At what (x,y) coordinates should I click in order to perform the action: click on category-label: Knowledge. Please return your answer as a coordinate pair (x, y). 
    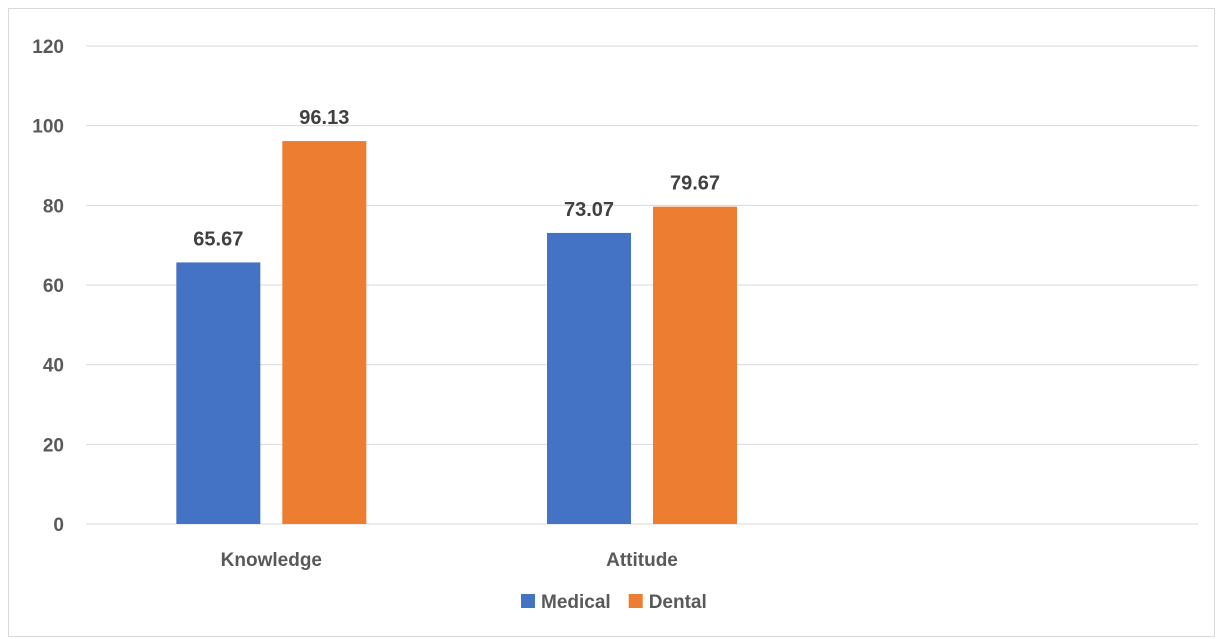
    Looking at the image, I should click on (271, 560).